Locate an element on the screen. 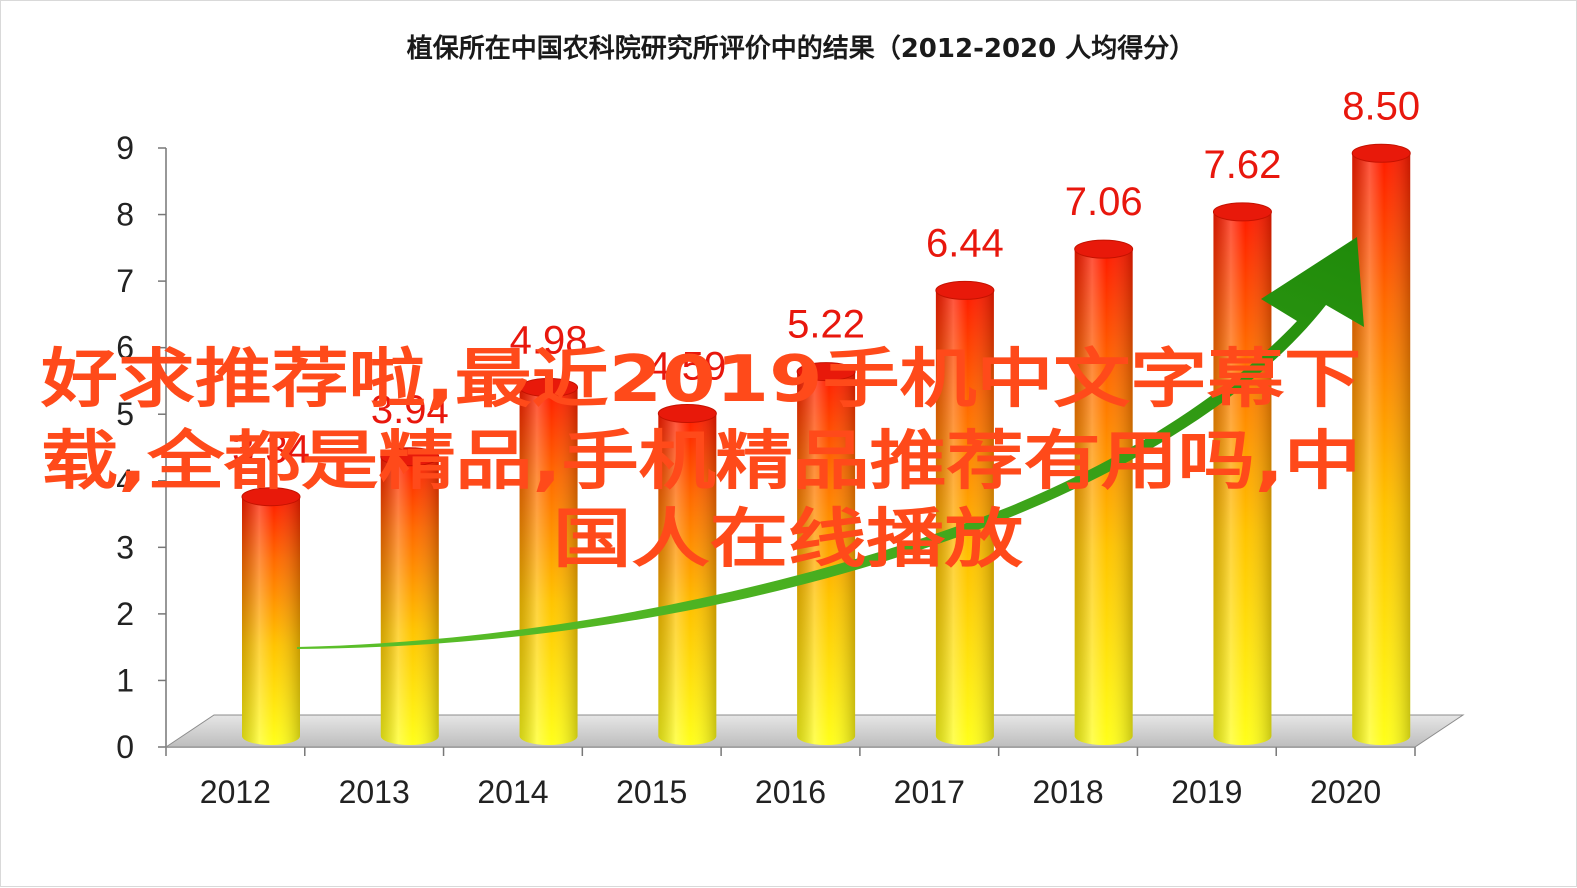  x-tick-label: 2015 is located at coordinates (651, 792).